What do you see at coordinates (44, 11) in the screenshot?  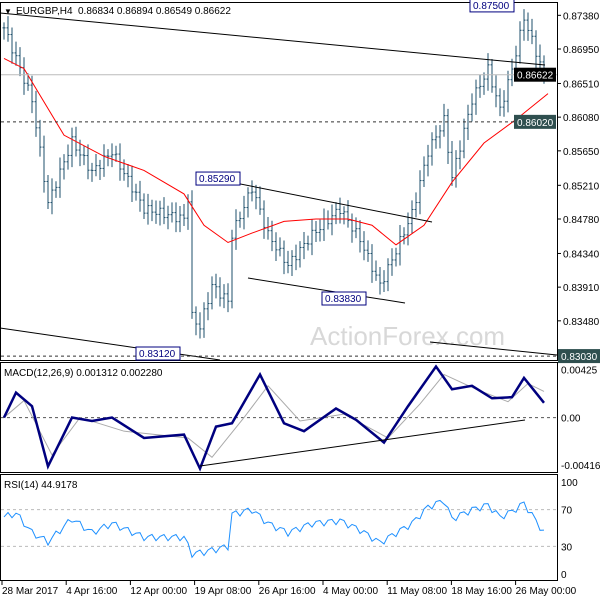 I see `chart-header-symbol: EURGBP,H4` at bounding box center [44, 11].